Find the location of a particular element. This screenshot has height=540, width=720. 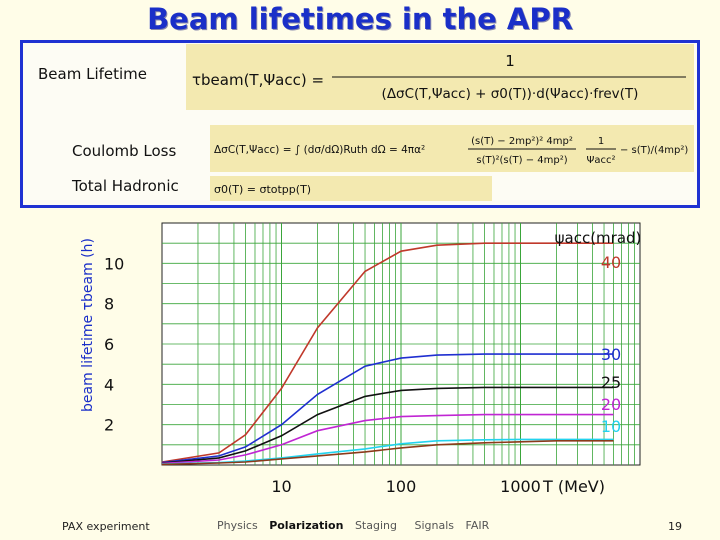

footer-left-text: PAX experiment is located at coordinates (106, 526).